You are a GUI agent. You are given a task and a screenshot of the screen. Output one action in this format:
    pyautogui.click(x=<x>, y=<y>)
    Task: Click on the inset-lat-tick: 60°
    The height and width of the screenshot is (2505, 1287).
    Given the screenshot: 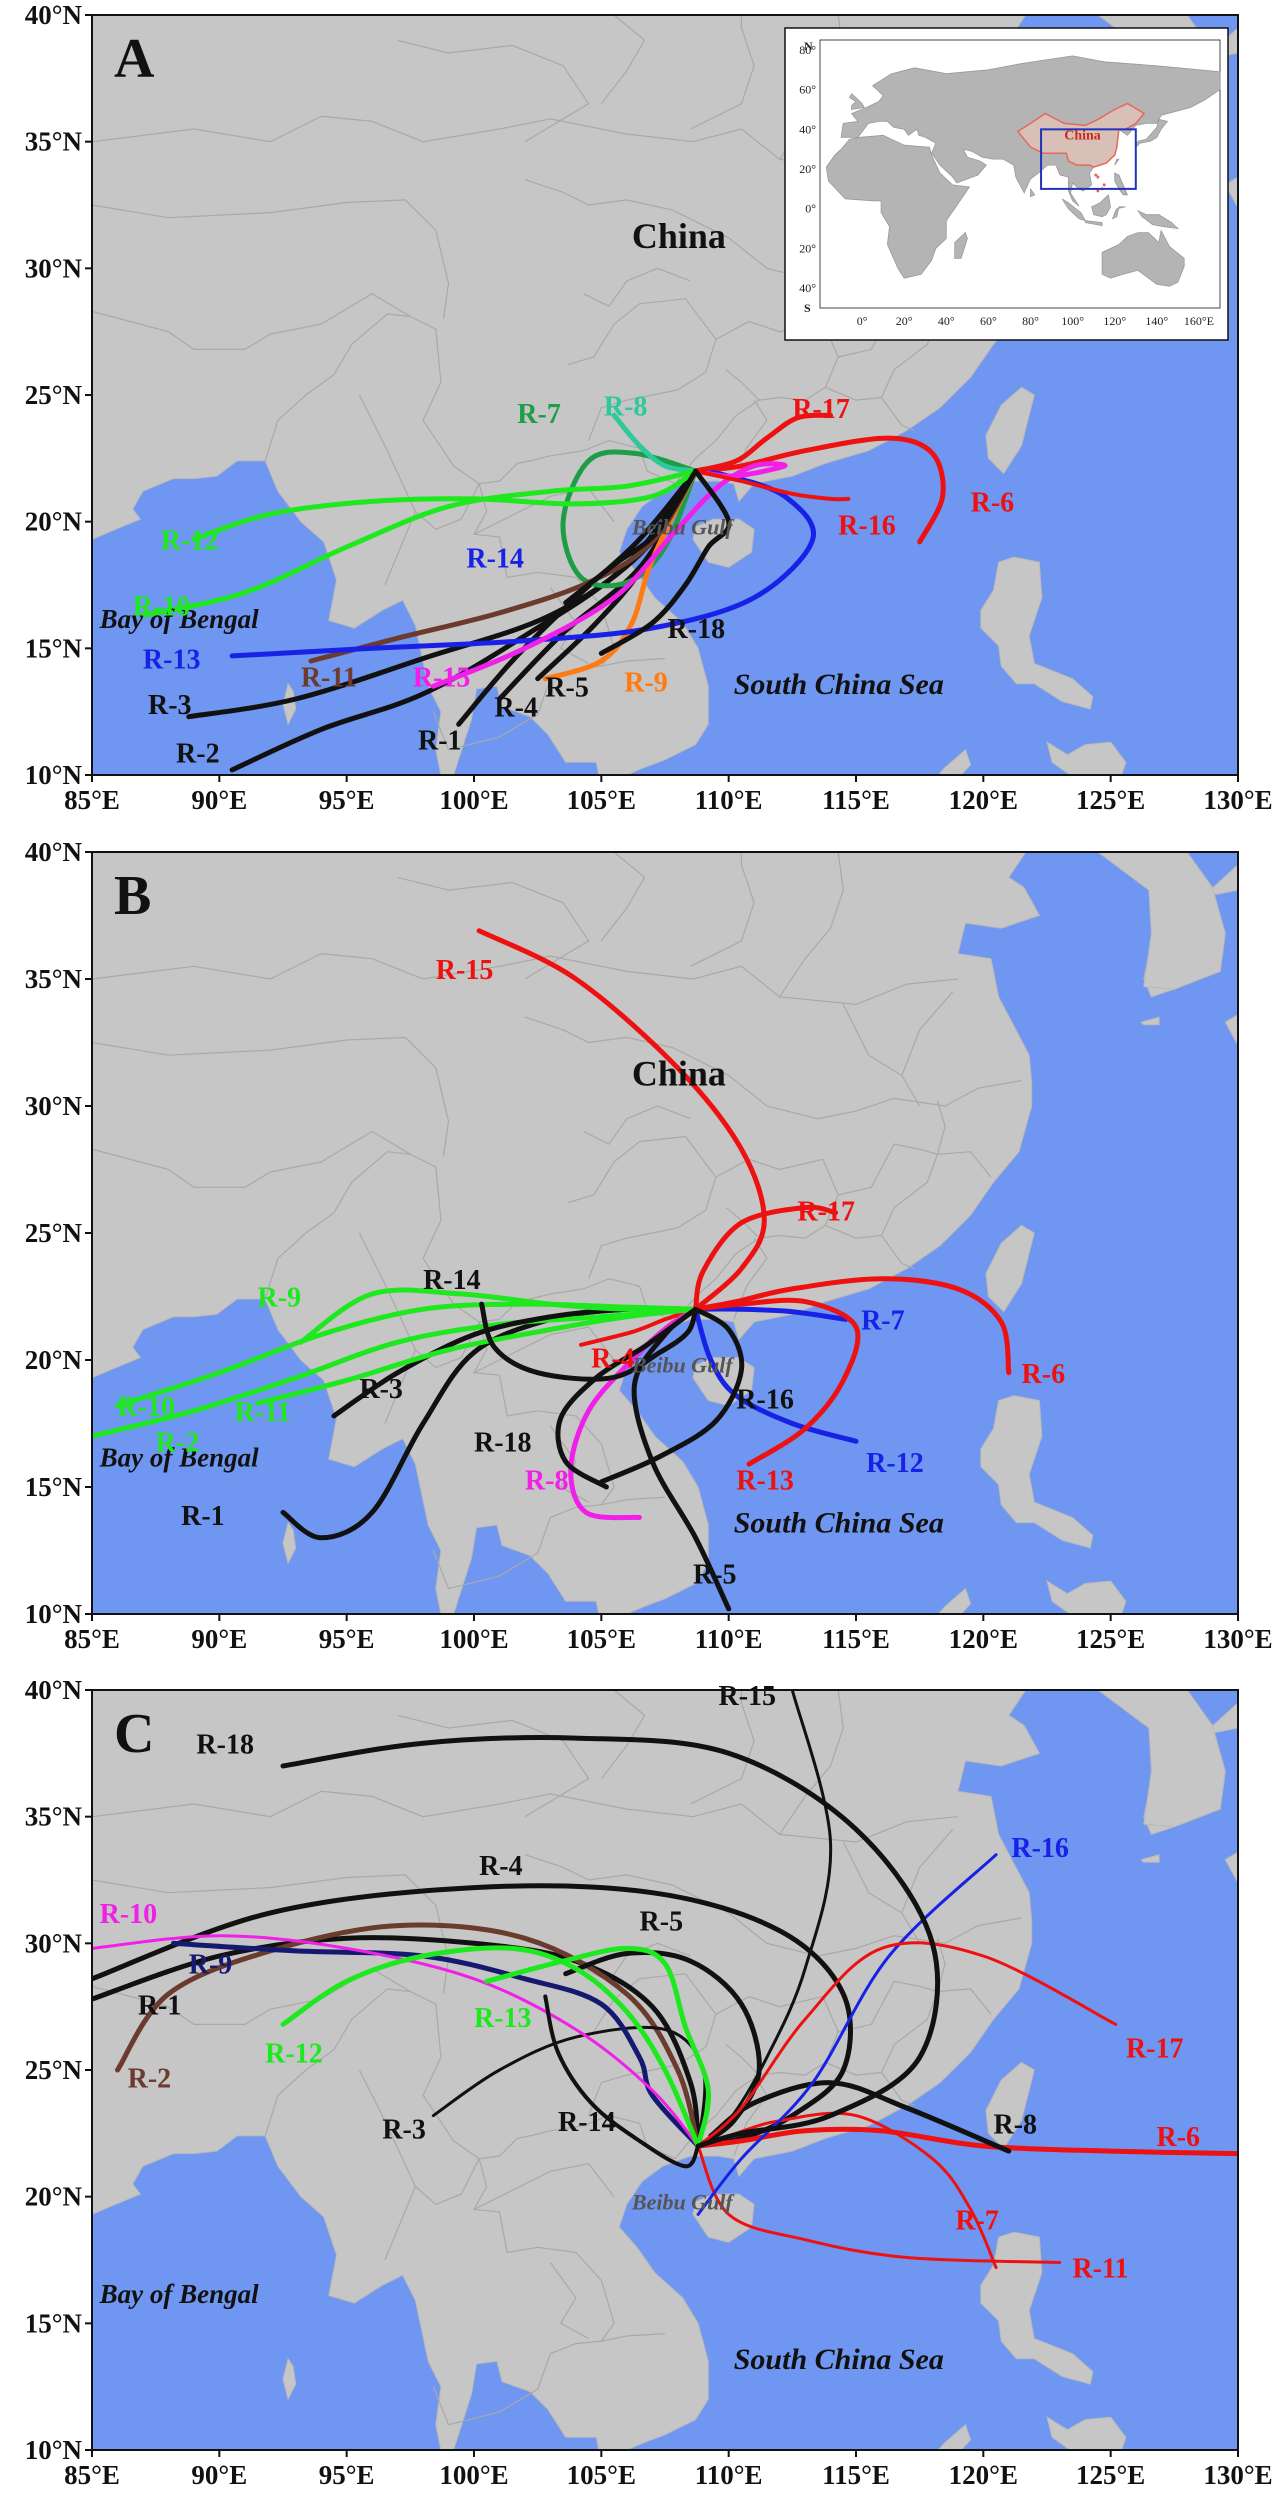 What is the action you would take?
    pyautogui.click(x=807, y=90)
    